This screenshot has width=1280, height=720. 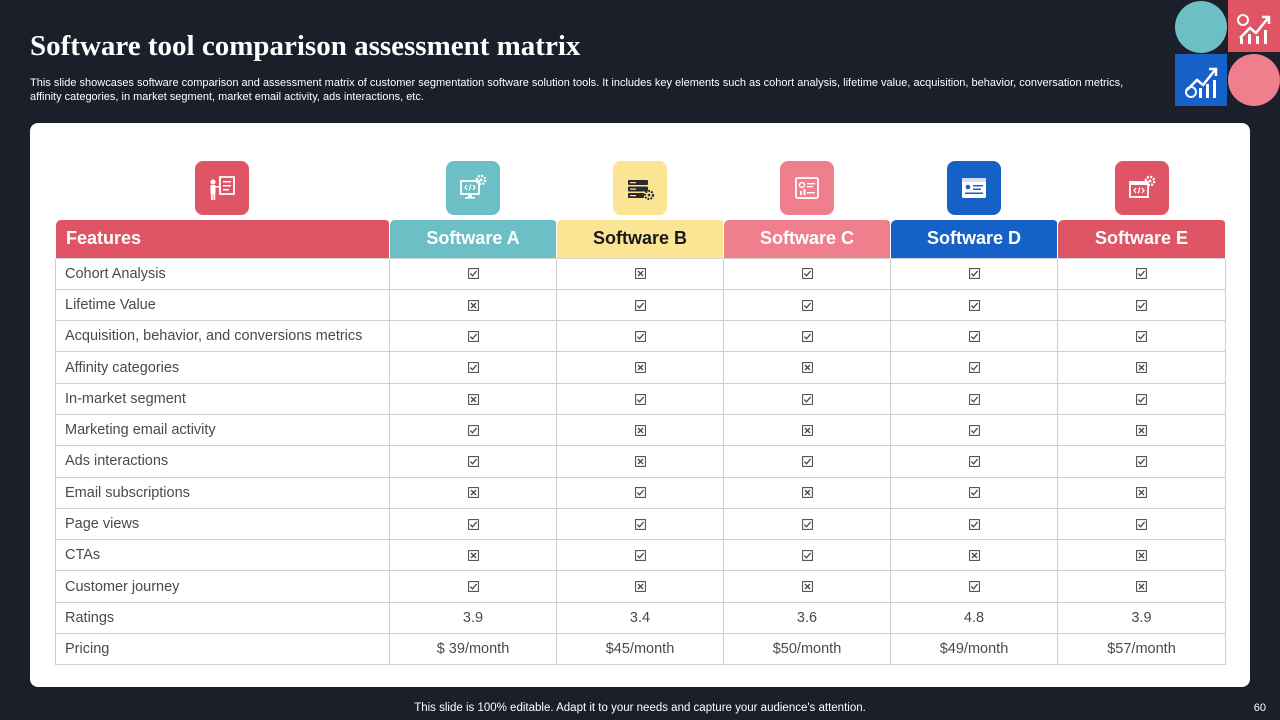 What do you see at coordinates (807, 188) in the screenshot?
I see `dashboard-icon` at bounding box center [807, 188].